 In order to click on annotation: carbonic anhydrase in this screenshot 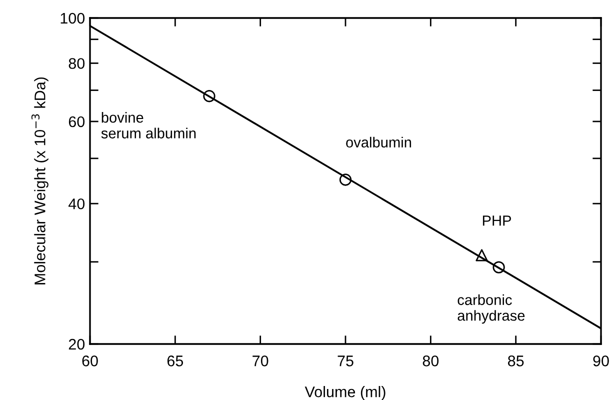, I will do `click(491, 309)`.